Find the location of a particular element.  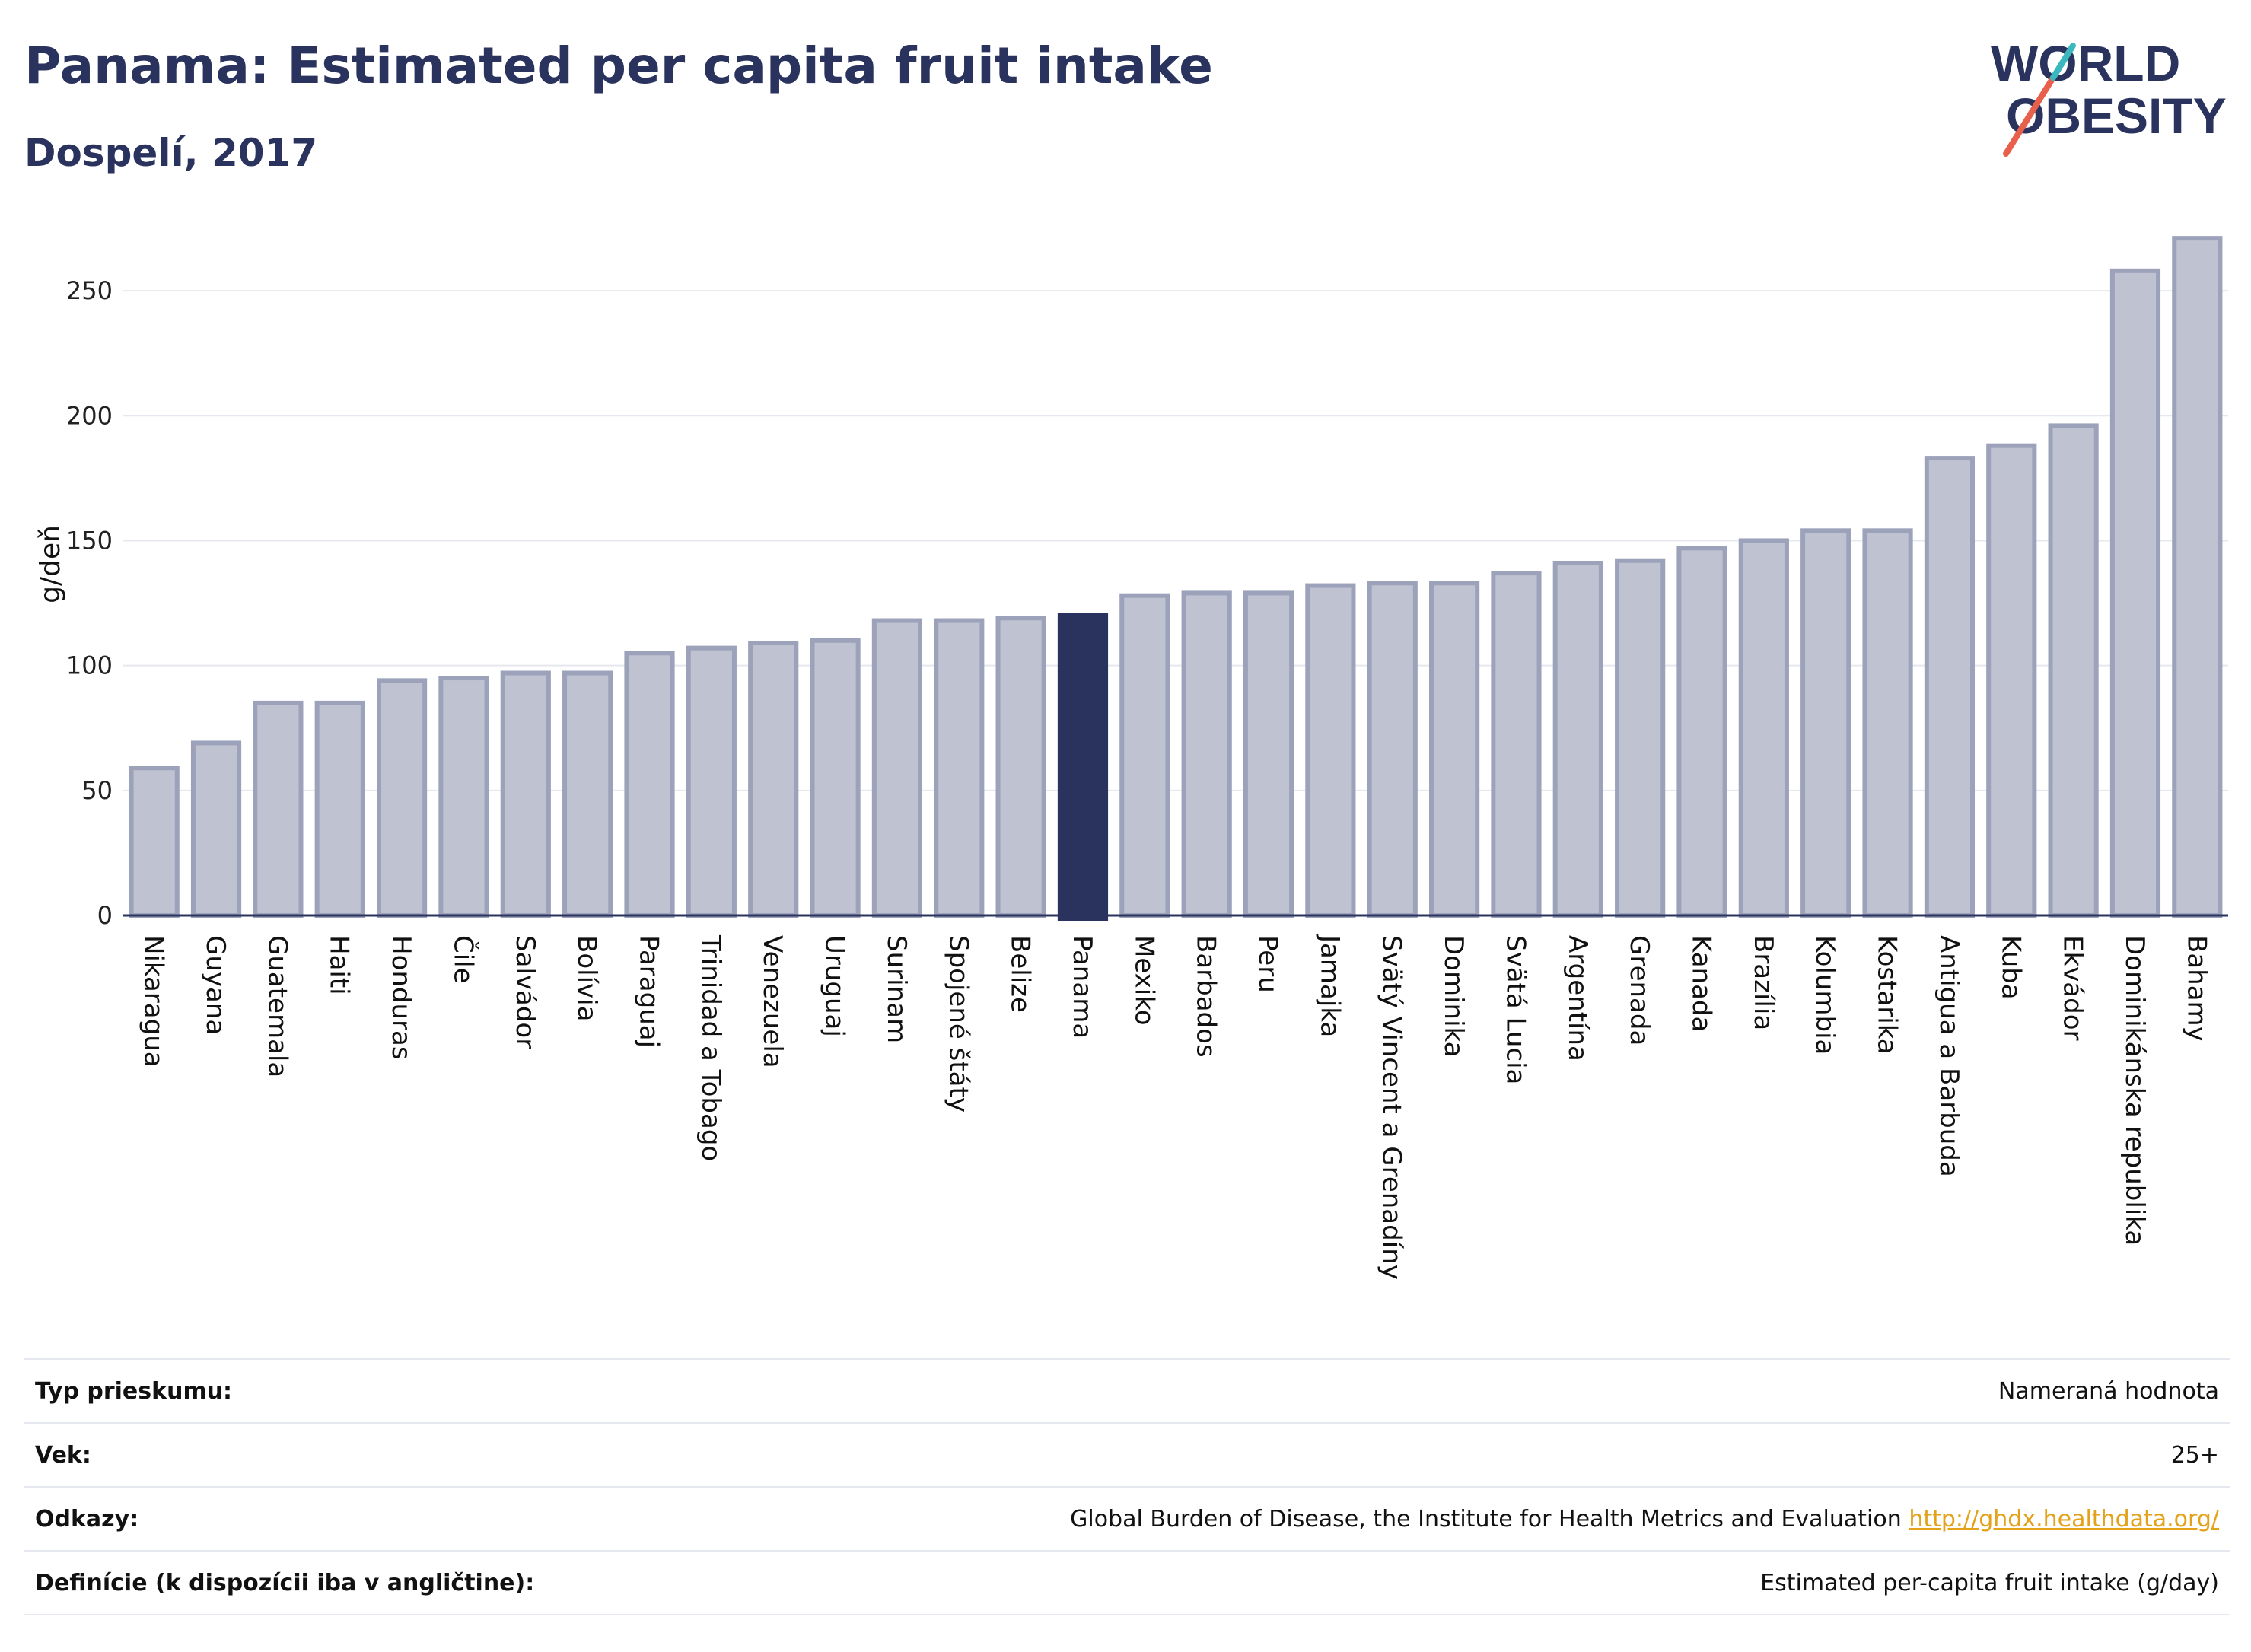

x-tick-label: Surinam is located at coordinates (896, 989).